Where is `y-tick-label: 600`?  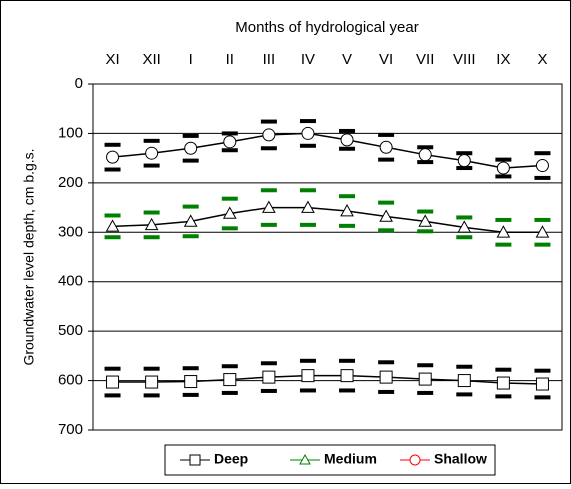 y-tick-label: 600 is located at coordinates (70, 380).